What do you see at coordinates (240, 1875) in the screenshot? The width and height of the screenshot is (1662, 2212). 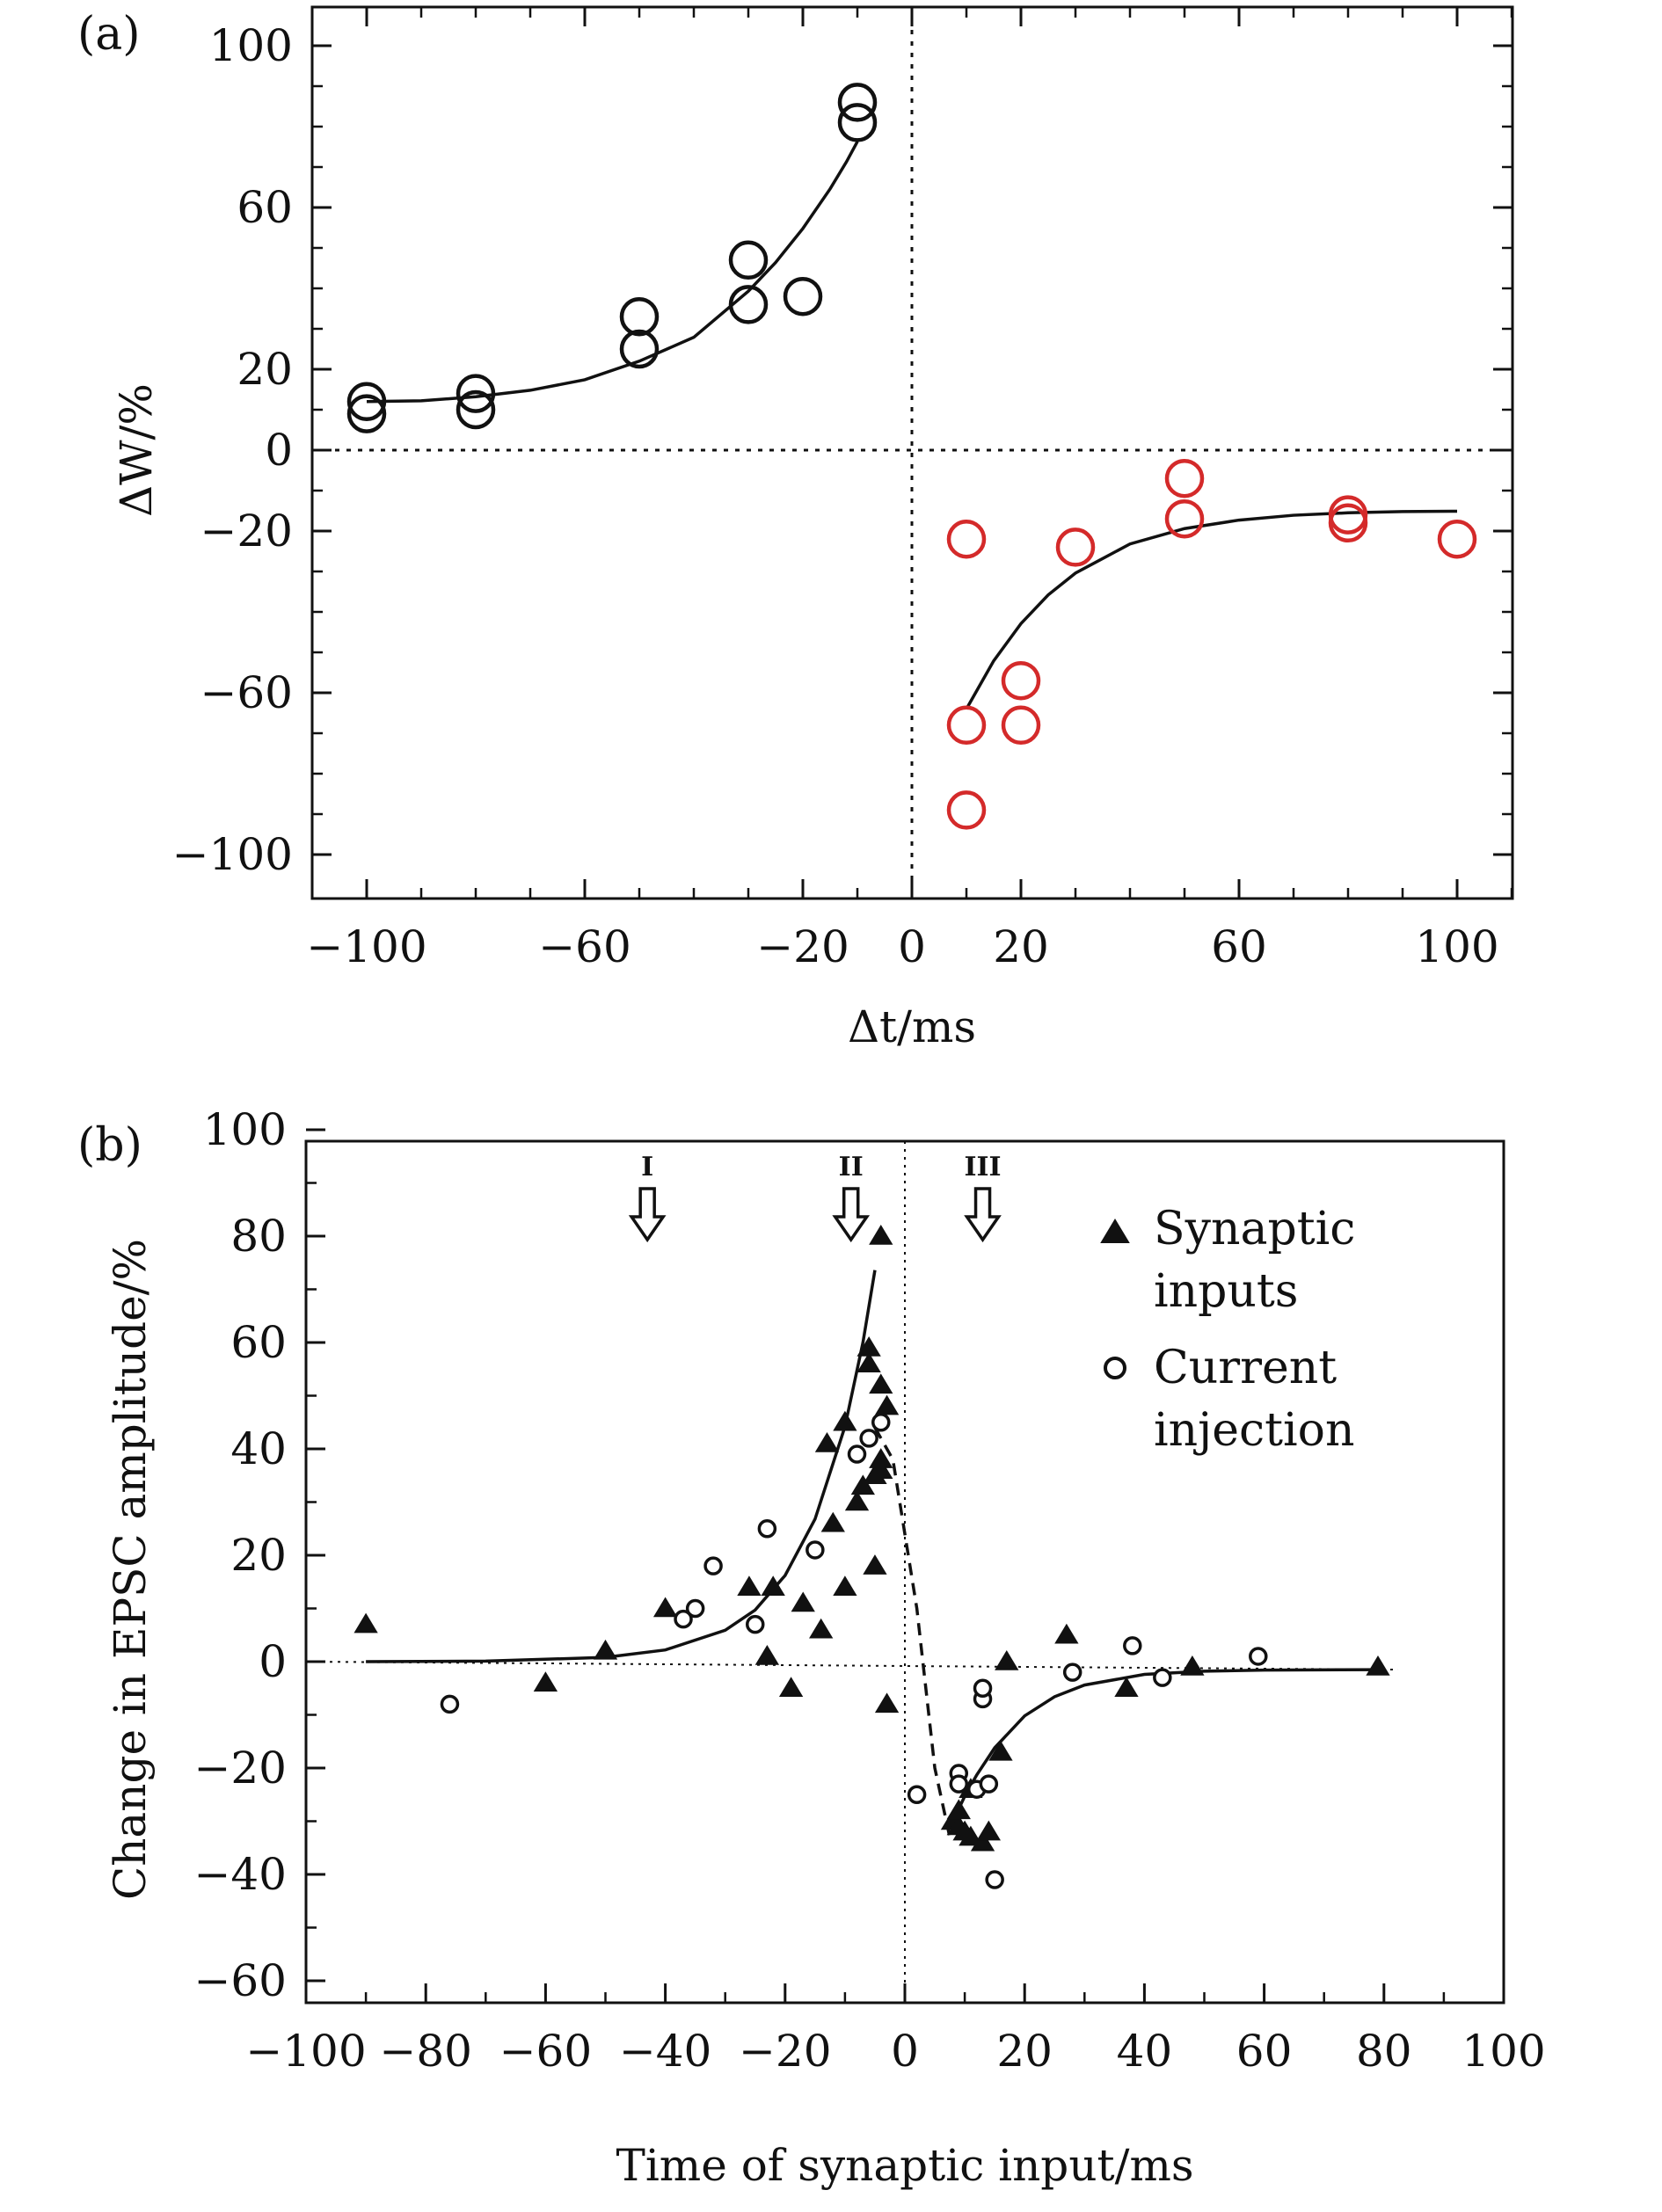 I see `y-tick-label: −40` at bounding box center [240, 1875].